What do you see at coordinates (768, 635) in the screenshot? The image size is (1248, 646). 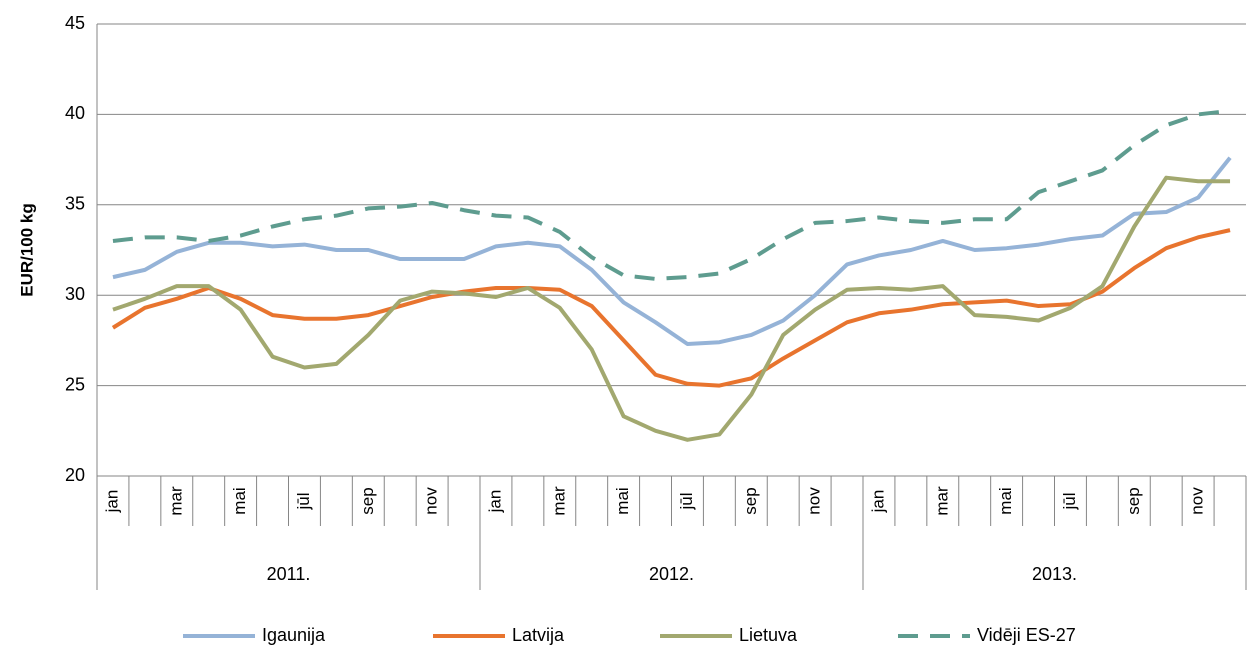 I see `legend-label: Lietuva` at bounding box center [768, 635].